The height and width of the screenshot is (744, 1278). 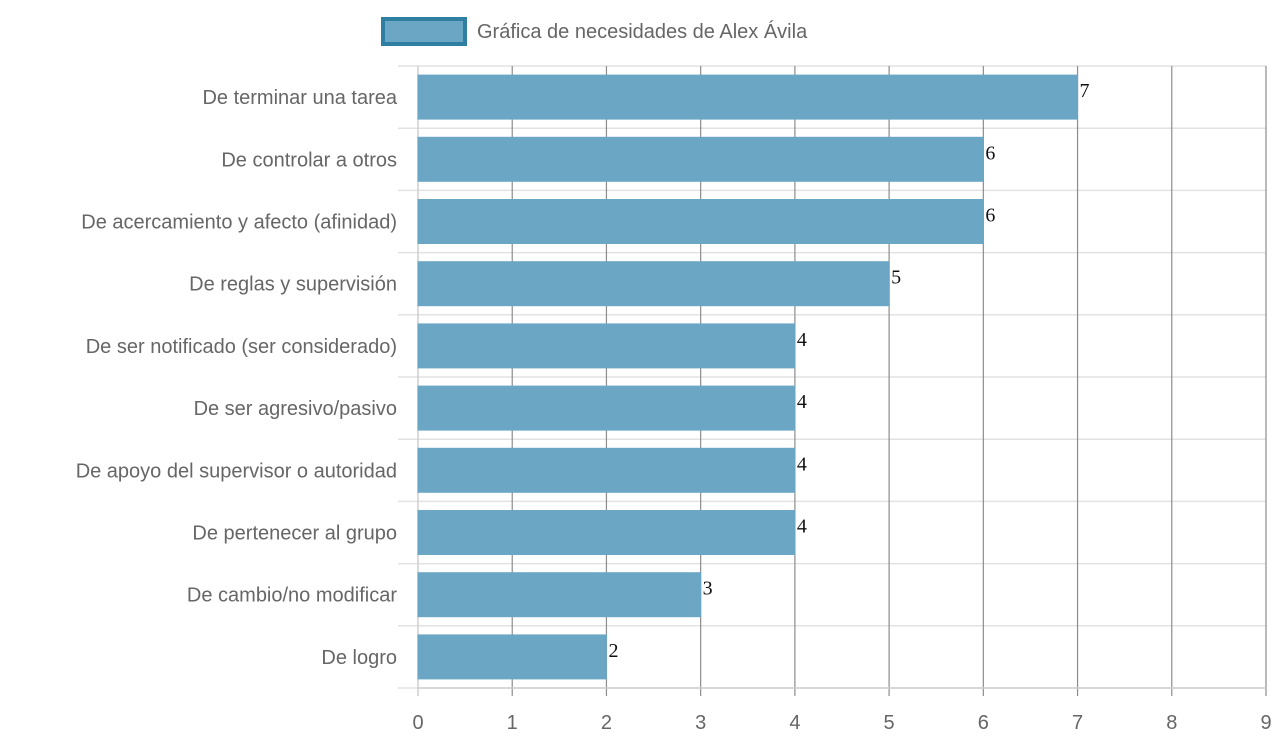 What do you see at coordinates (236, 471) in the screenshot?
I see `category-label: De apoyo del supervisor o autoridad` at bounding box center [236, 471].